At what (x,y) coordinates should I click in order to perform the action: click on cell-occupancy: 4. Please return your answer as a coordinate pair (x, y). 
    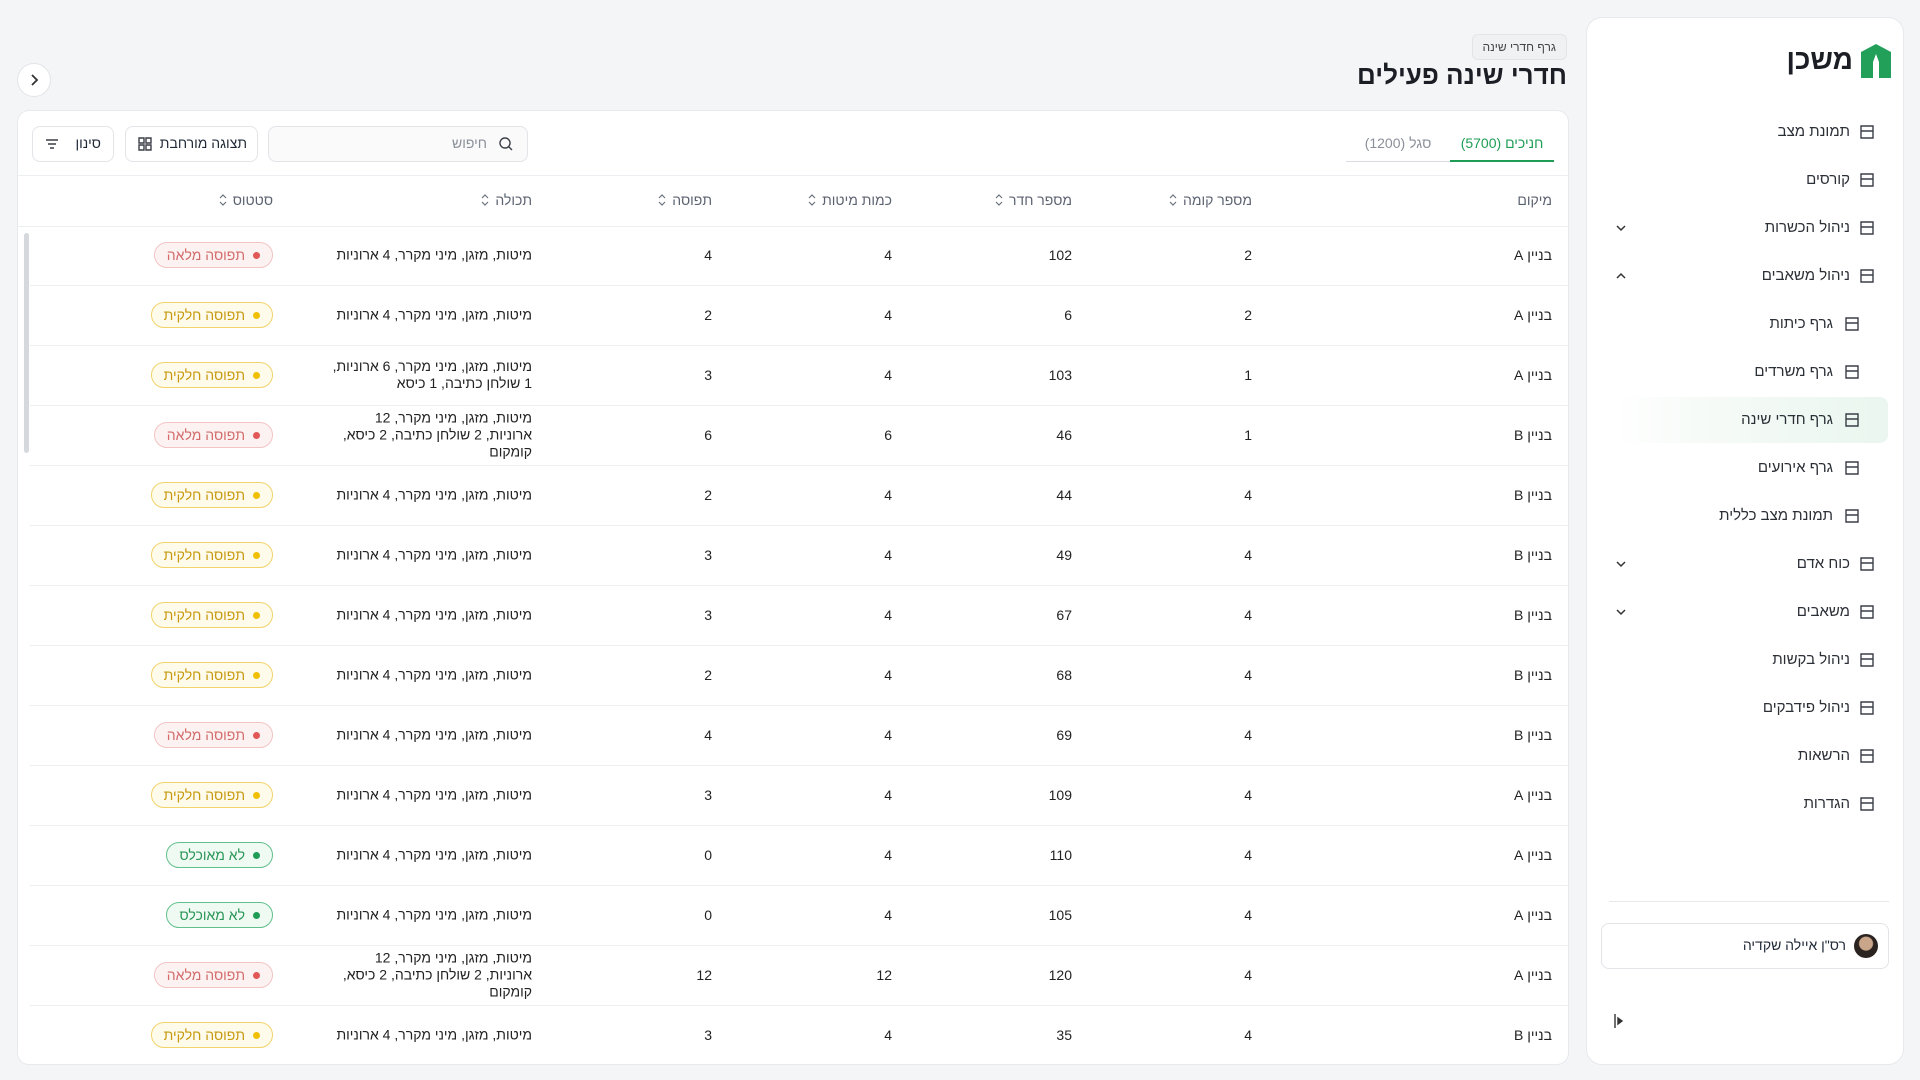
    Looking at the image, I should click on (708, 255).